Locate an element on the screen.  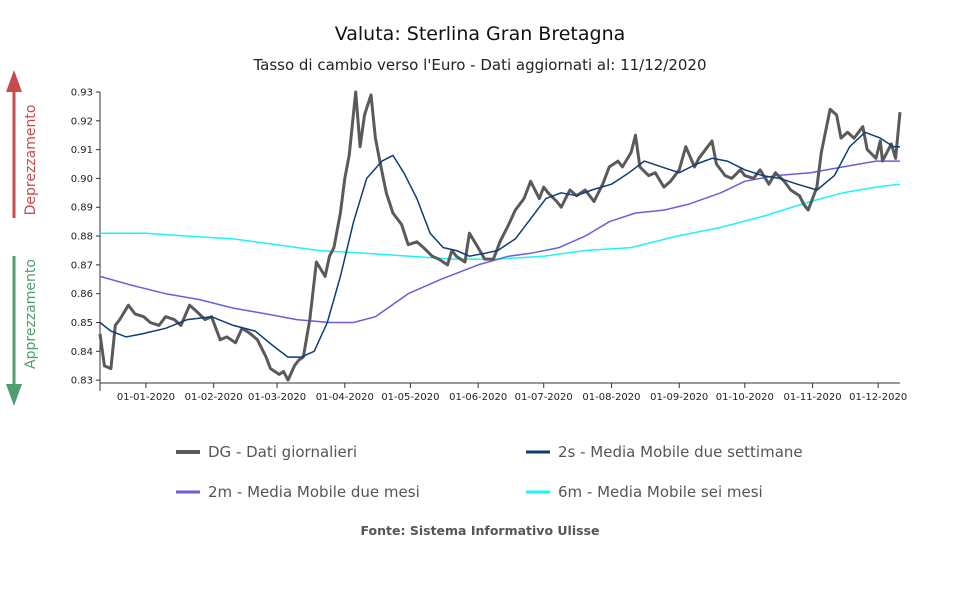
x-tick-label: 01-05-2020 is located at coordinates (410, 397).